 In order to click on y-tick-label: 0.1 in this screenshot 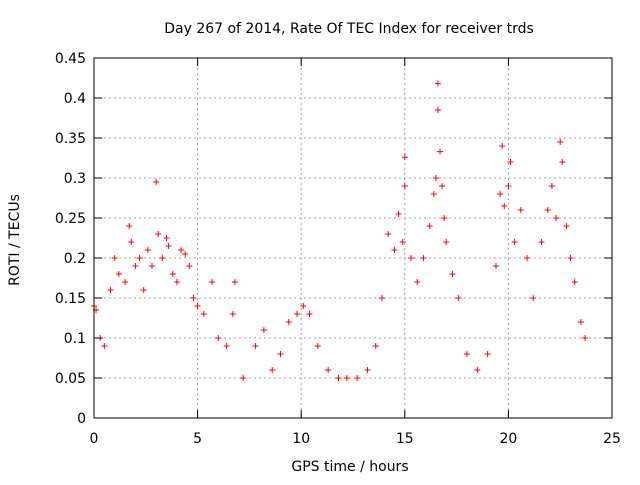, I will do `click(75, 339)`.